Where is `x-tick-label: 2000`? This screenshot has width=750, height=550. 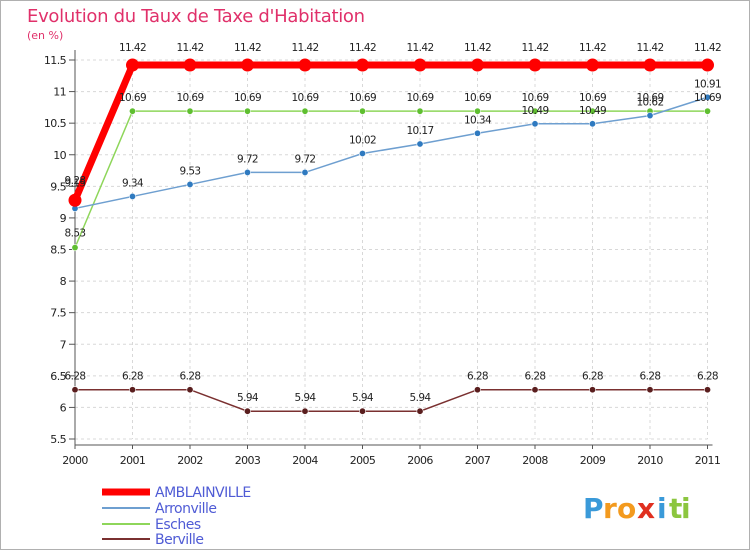 x-tick-label: 2000 is located at coordinates (75, 460).